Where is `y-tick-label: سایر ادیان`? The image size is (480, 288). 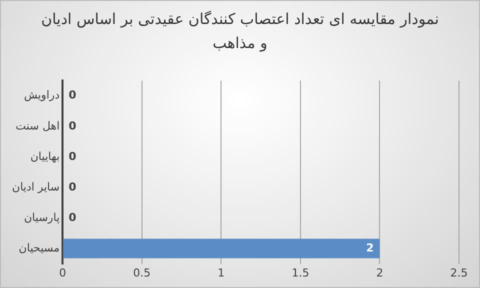 y-tick-label: سایر ادیان is located at coordinates (36, 187).